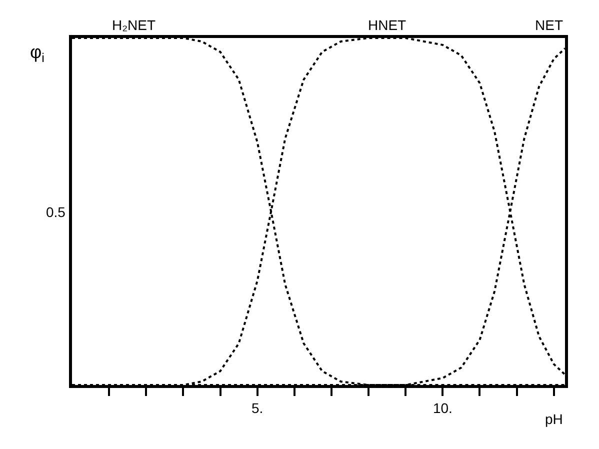 This screenshot has height=449, width=599. I want to click on x-axis-title: pH, so click(554, 419).